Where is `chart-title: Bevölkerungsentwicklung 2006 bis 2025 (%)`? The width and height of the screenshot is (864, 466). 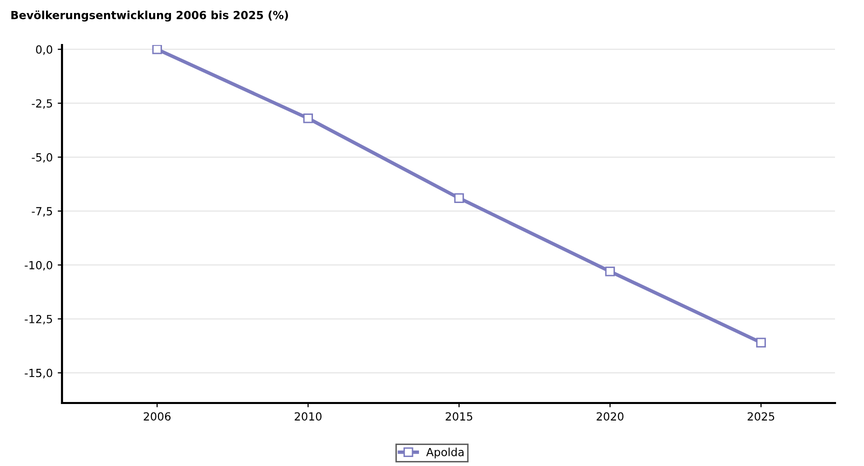
chart-title: Bevölkerungsentwicklung 2006 bis 2025 (%) is located at coordinates (149, 16).